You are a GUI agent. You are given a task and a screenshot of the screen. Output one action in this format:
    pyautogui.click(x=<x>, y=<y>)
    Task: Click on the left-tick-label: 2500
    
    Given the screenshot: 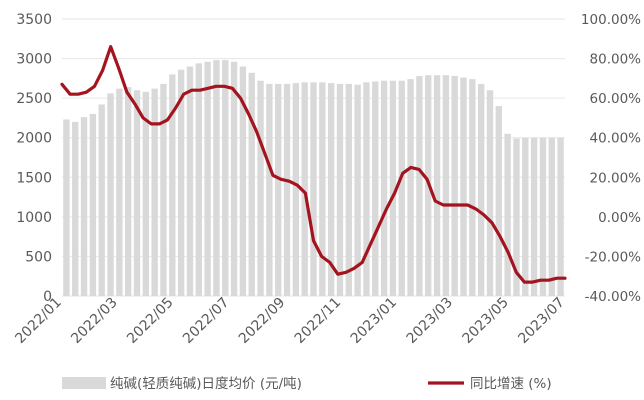 What is the action you would take?
    pyautogui.click(x=34, y=99)
    